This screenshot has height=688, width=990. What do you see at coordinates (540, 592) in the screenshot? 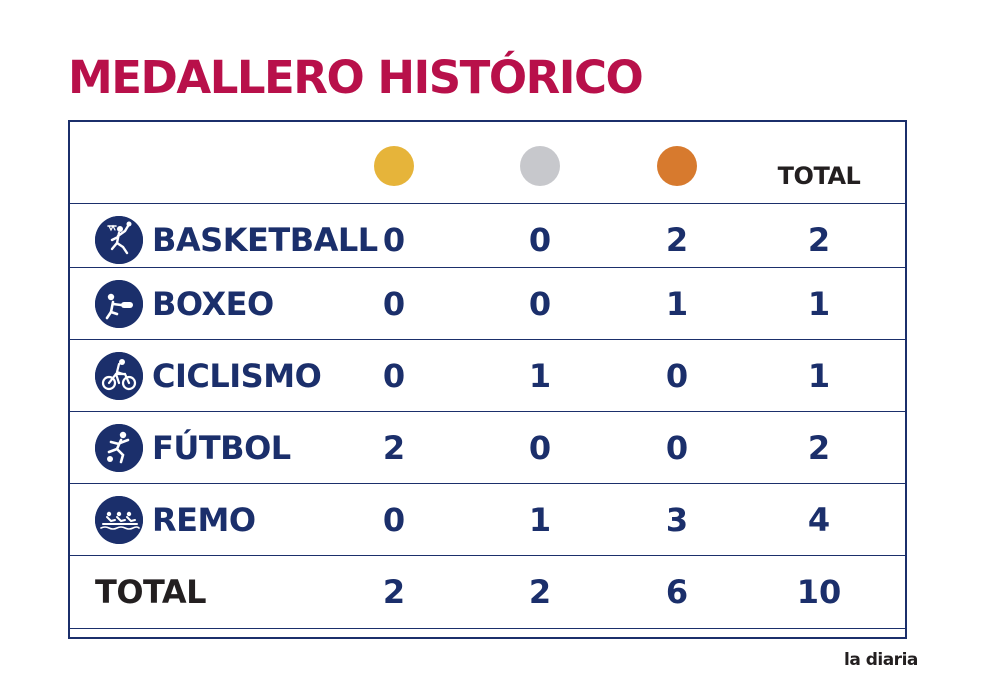
I see `silver-total: 2` at bounding box center [540, 592].